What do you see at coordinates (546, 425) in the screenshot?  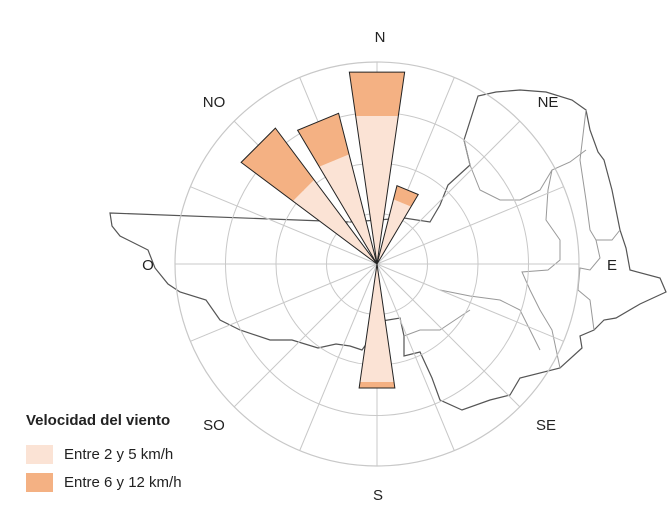 I see `direction-label-se: SE` at bounding box center [546, 425].